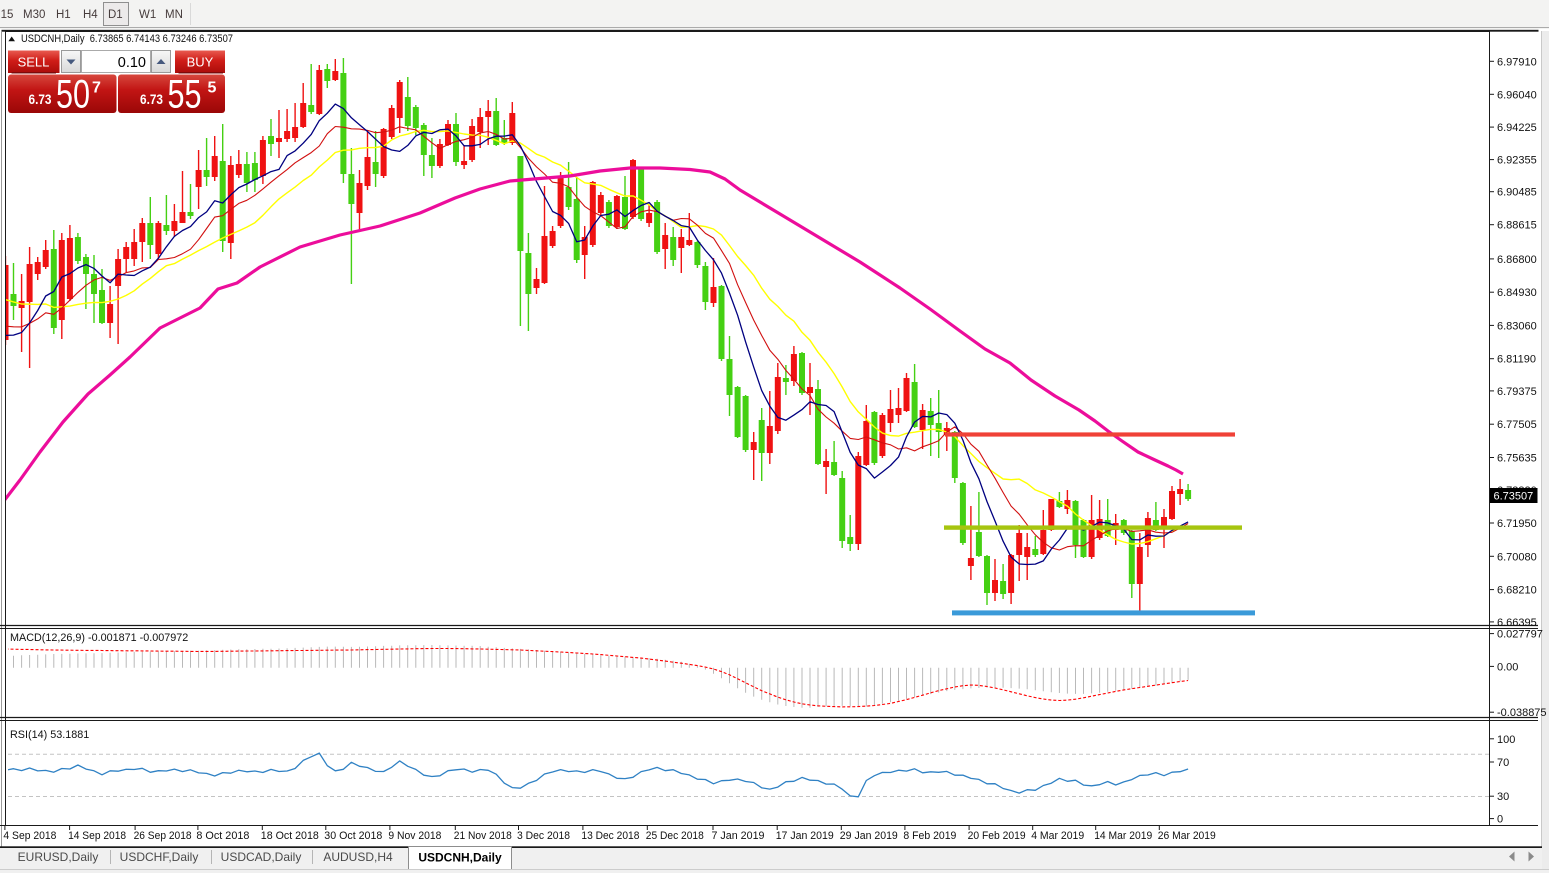 The image size is (1549, 878). I want to click on svg-text: 6.90485, so click(1517, 193).